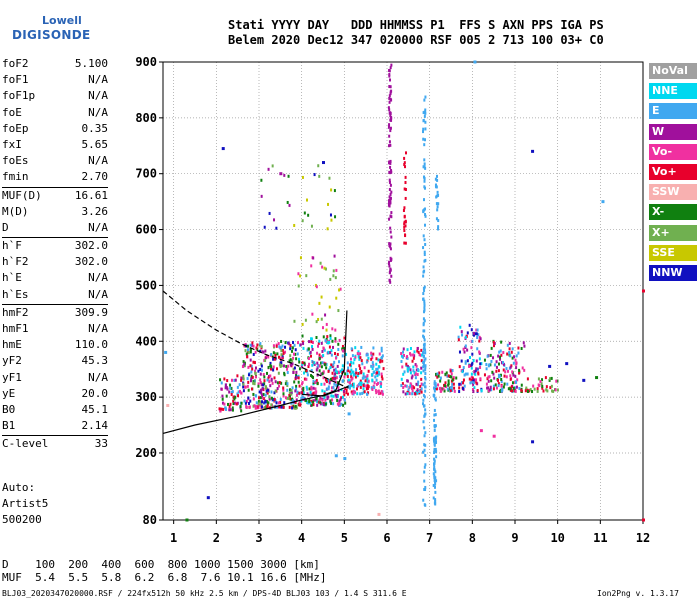 This screenshot has width=700, height=600. What do you see at coordinates (673, 232) in the screenshot?
I see `legend-item-x-: X+` at bounding box center [673, 232].